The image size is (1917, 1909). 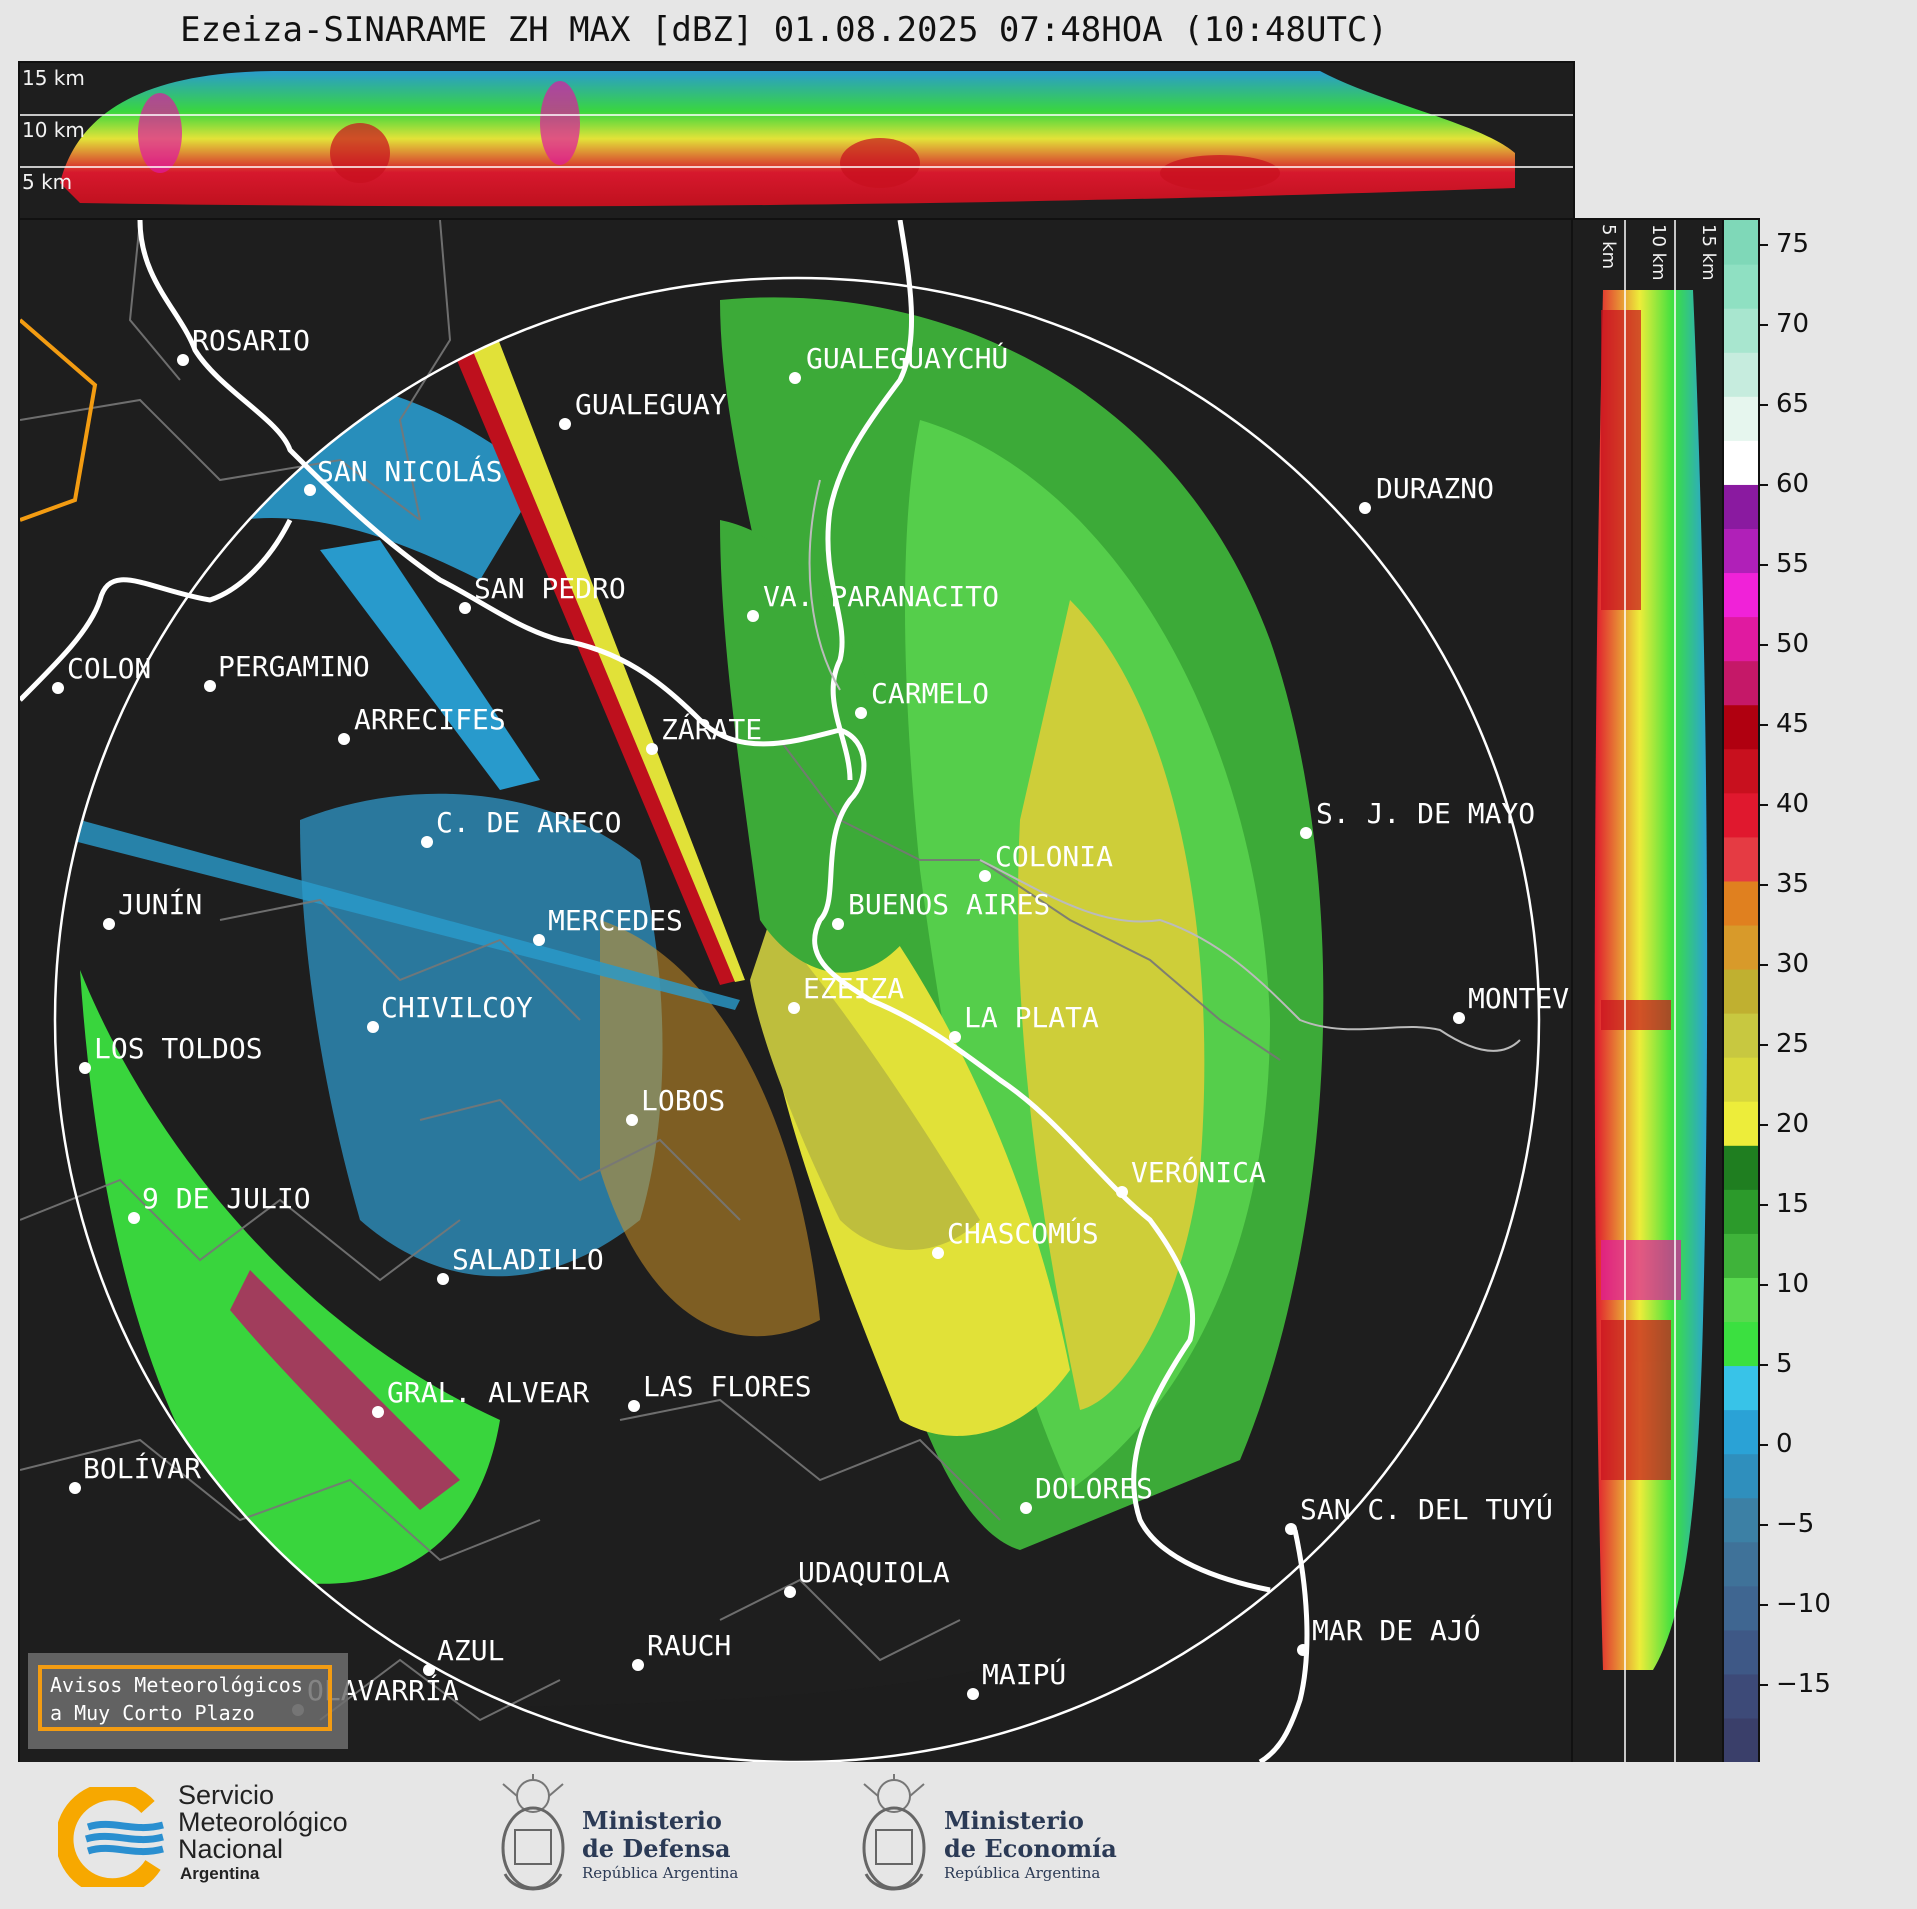 I want to click on city-label-montevideo: MONTEVIDEO, so click(x=1520, y=998).